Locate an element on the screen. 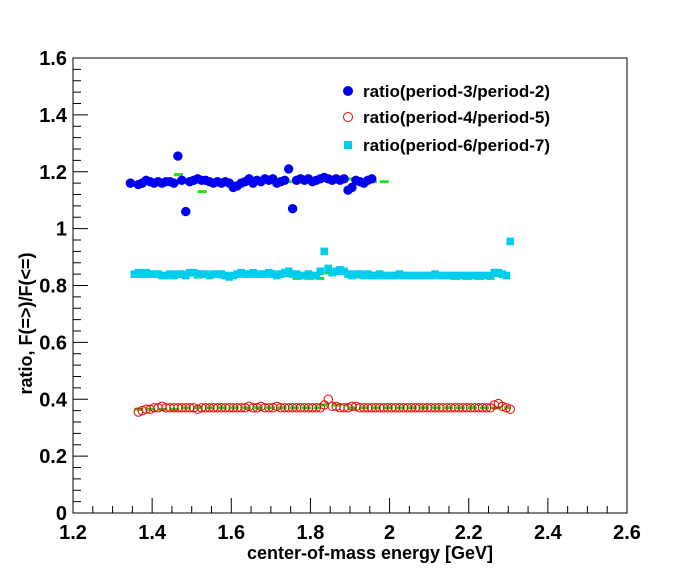 The width and height of the screenshot is (696, 572). x-tick-label: 1.2 is located at coordinates (73, 533).